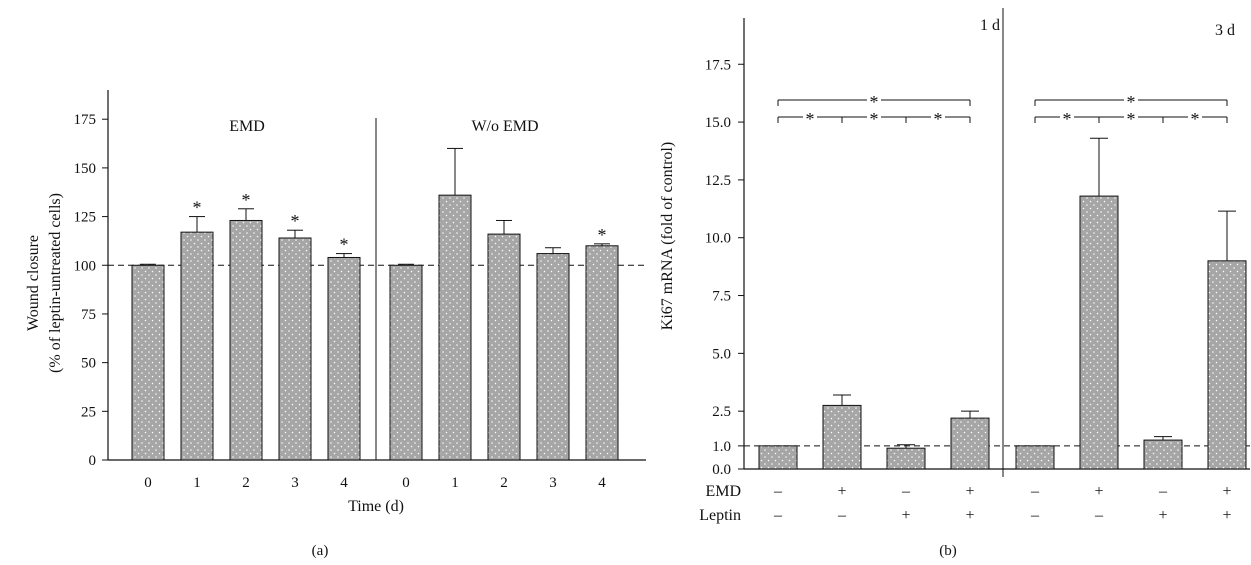 The image size is (1251, 565). I want to click on y-tick-label: 125, so click(85, 218).